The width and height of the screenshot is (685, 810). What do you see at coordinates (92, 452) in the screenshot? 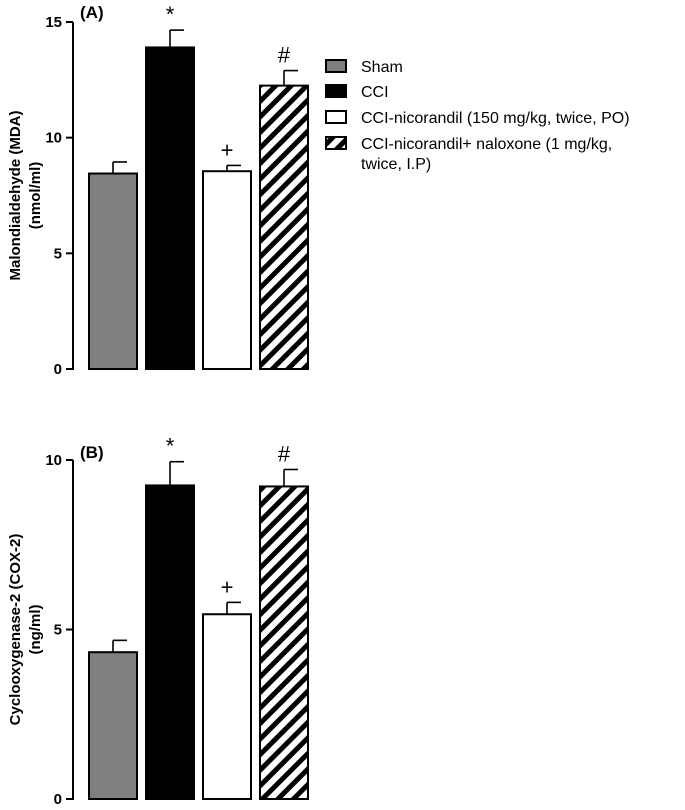
I see `panel-label: (B)` at bounding box center [92, 452].